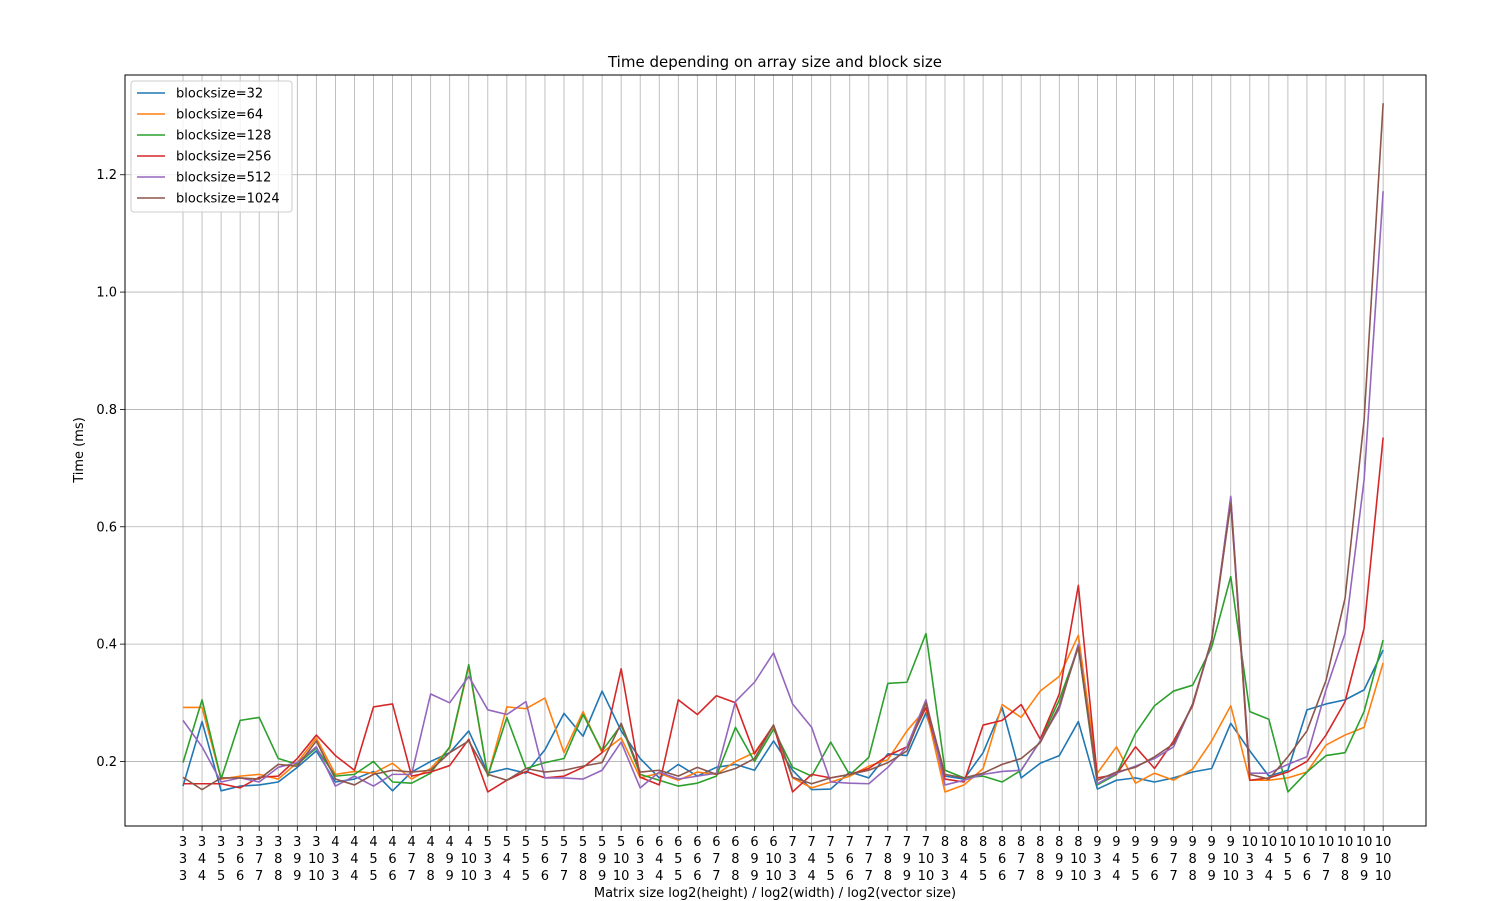  I want to click on legend-entry: blocksize=64, so click(219, 115).